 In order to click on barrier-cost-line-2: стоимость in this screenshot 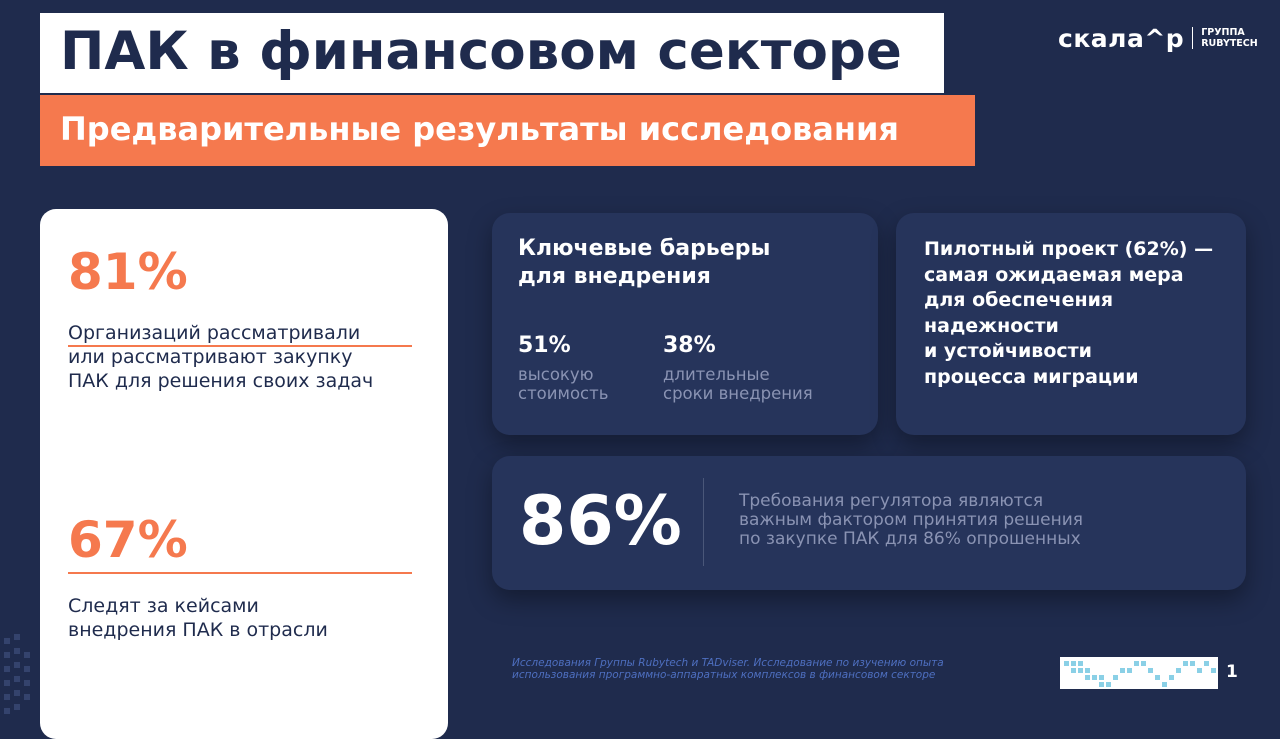, I will do `click(563, 393)`.